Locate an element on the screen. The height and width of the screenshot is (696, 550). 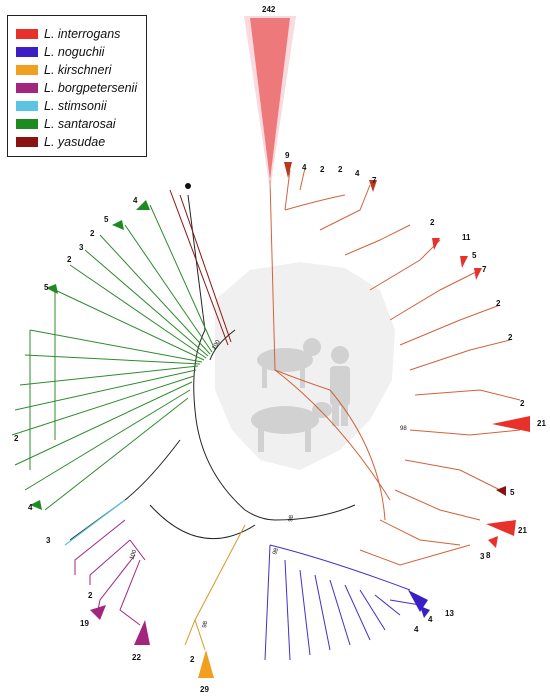
interrogans-pink-halo is located at coordinates (270, 103).